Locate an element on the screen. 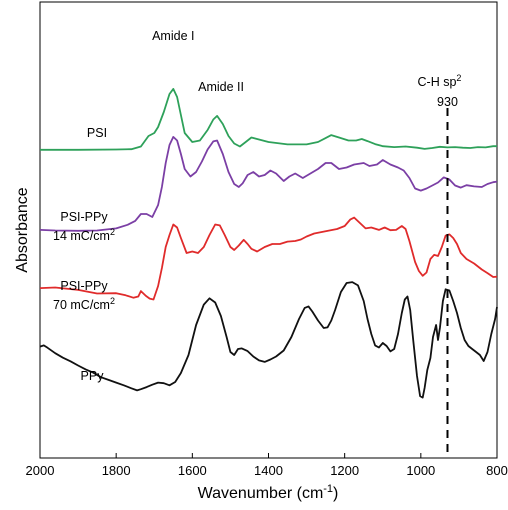  x-axis: 2000 1800 1600 1400 1200 1000 800 is located at coordinates (267, 465).